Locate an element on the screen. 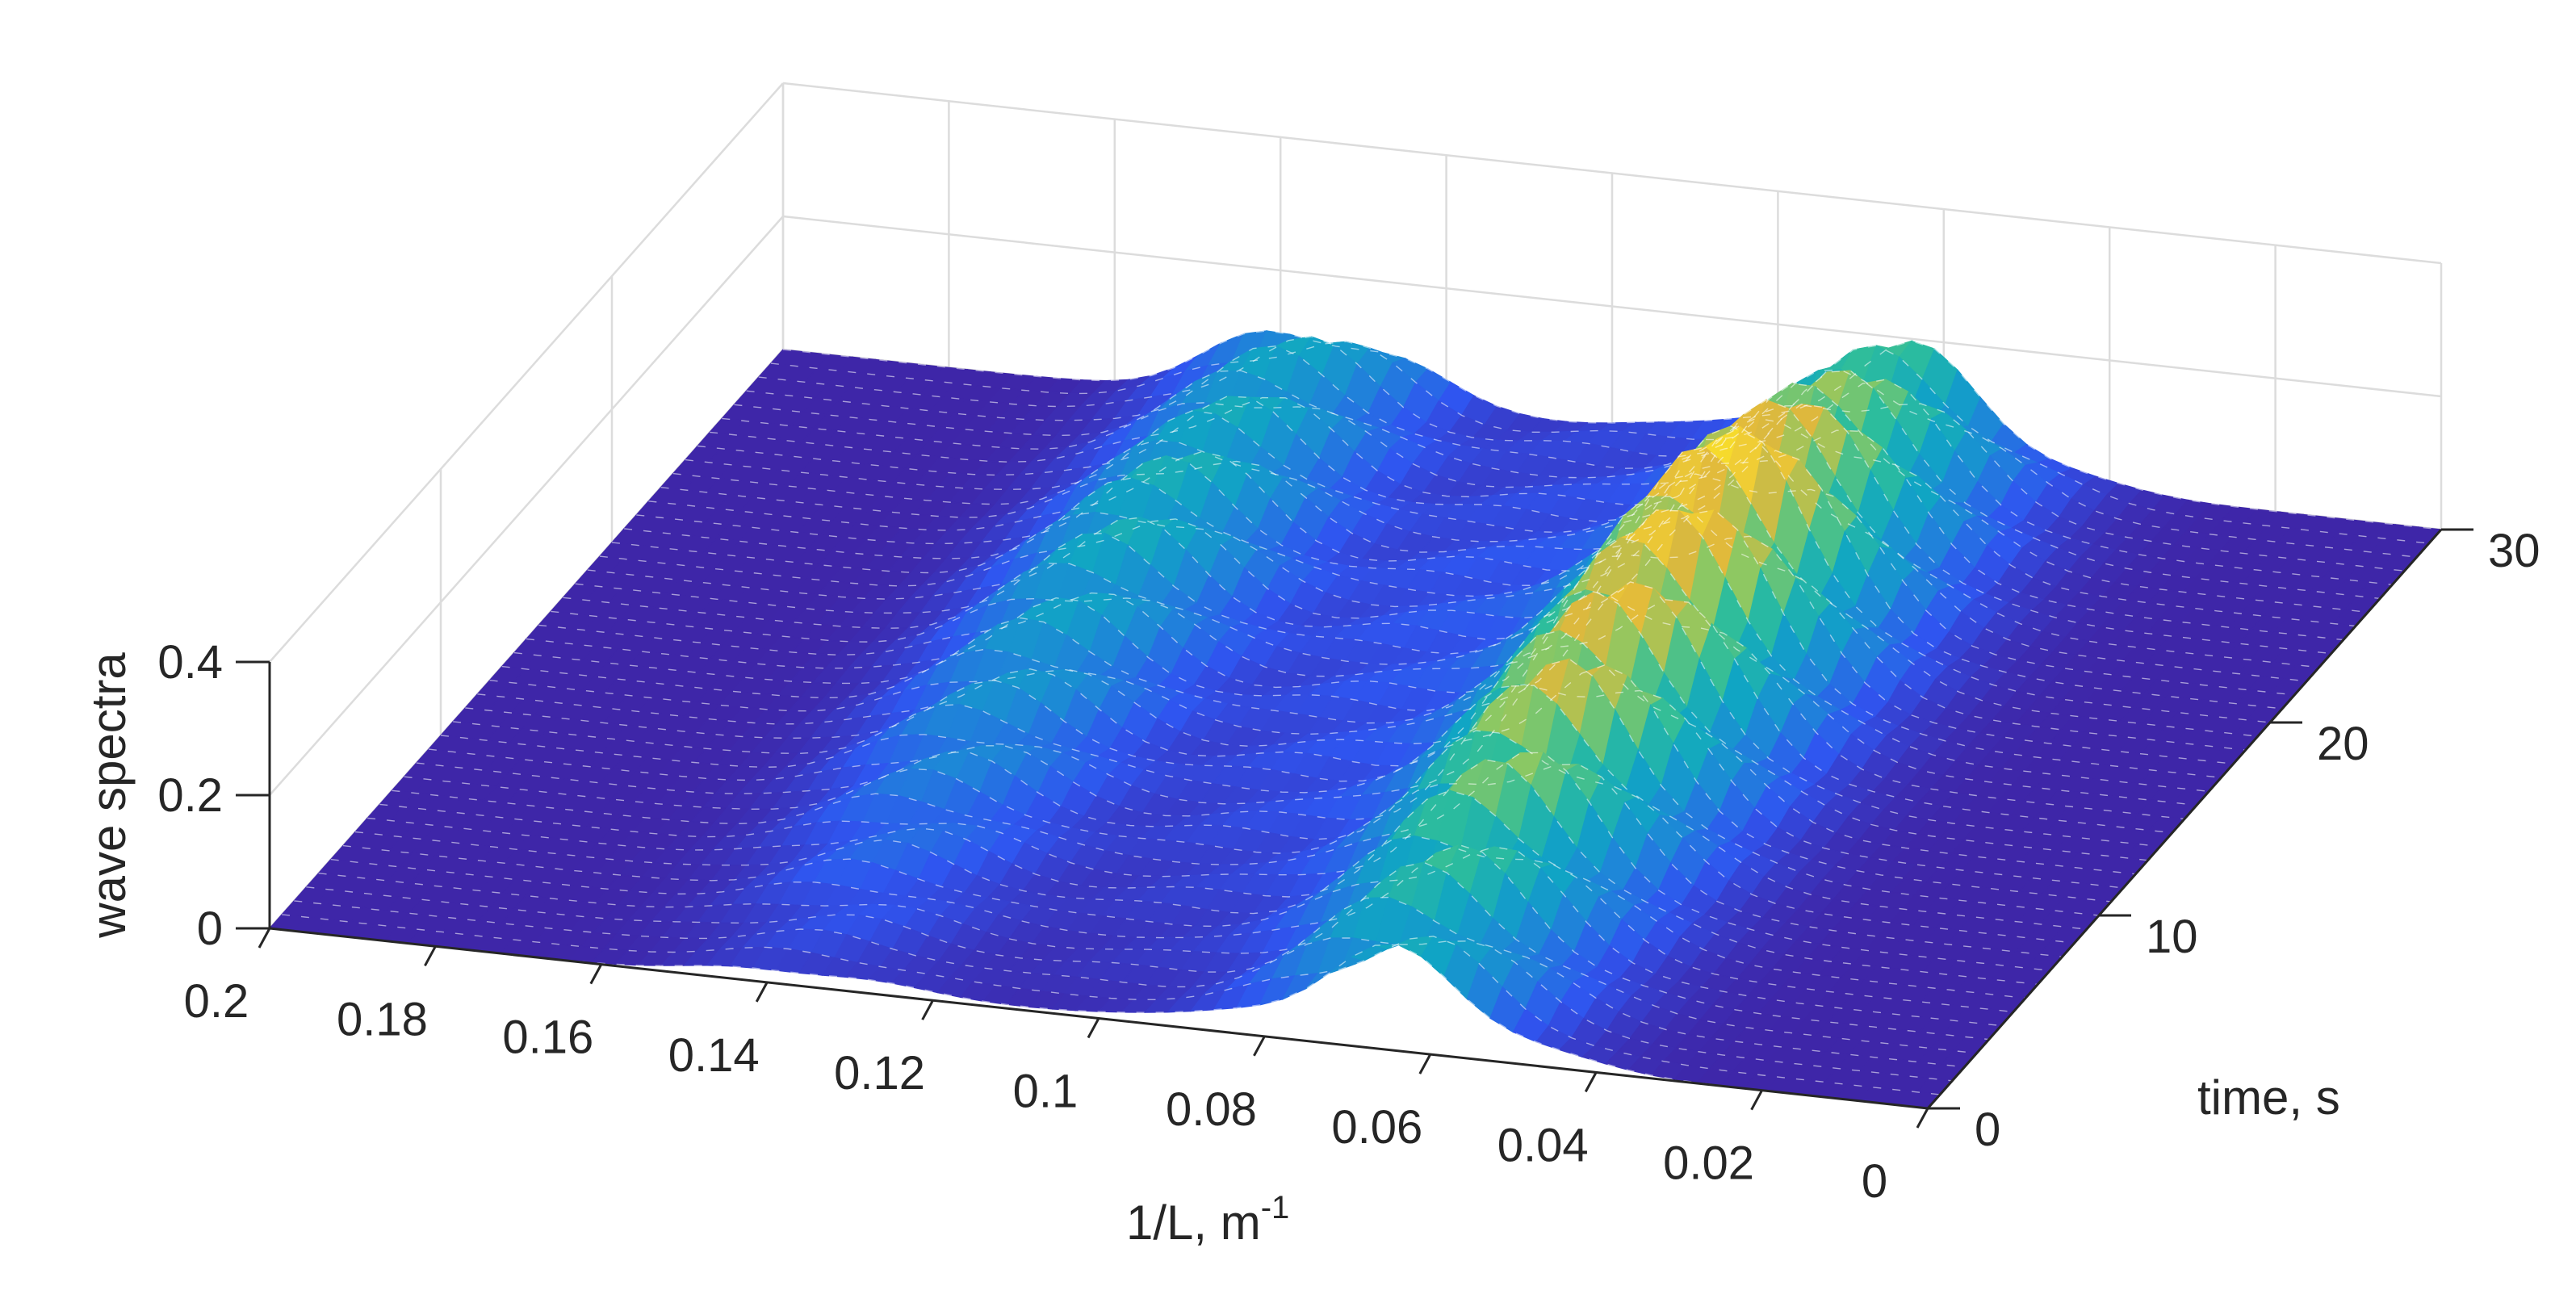  y-axis-title: time, s is located at coordinates (2268, 1097).